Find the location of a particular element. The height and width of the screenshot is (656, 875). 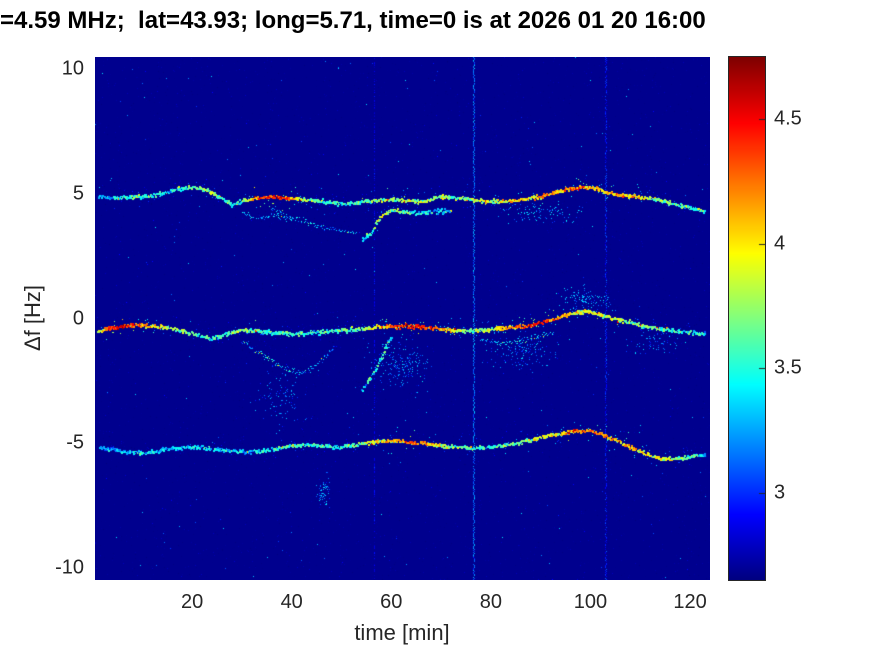

x-tick-label: 100 is located at coordinates (590, 602).